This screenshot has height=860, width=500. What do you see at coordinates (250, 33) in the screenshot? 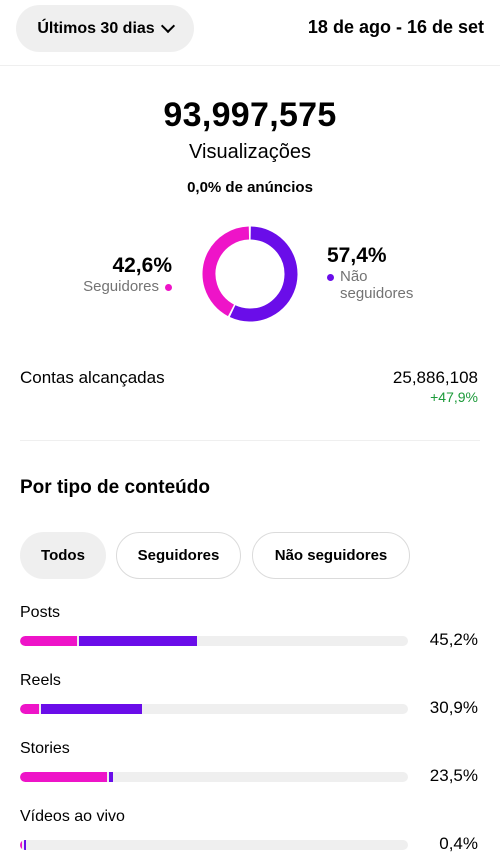
I see `header: Últimos 30 dias 18 de ago - 16 de set` at bounding box center [250, 33].